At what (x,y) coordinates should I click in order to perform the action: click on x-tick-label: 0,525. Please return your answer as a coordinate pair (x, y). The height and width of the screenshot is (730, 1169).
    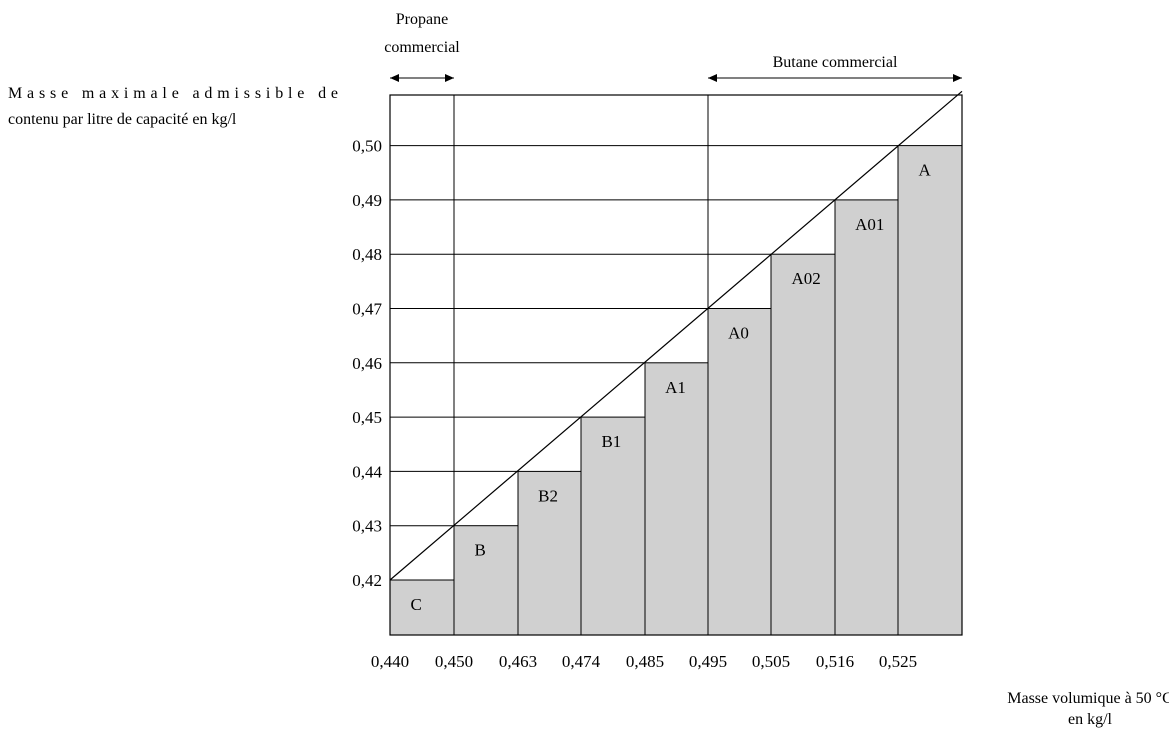
    Looking at the image, I should click on (898, 661).